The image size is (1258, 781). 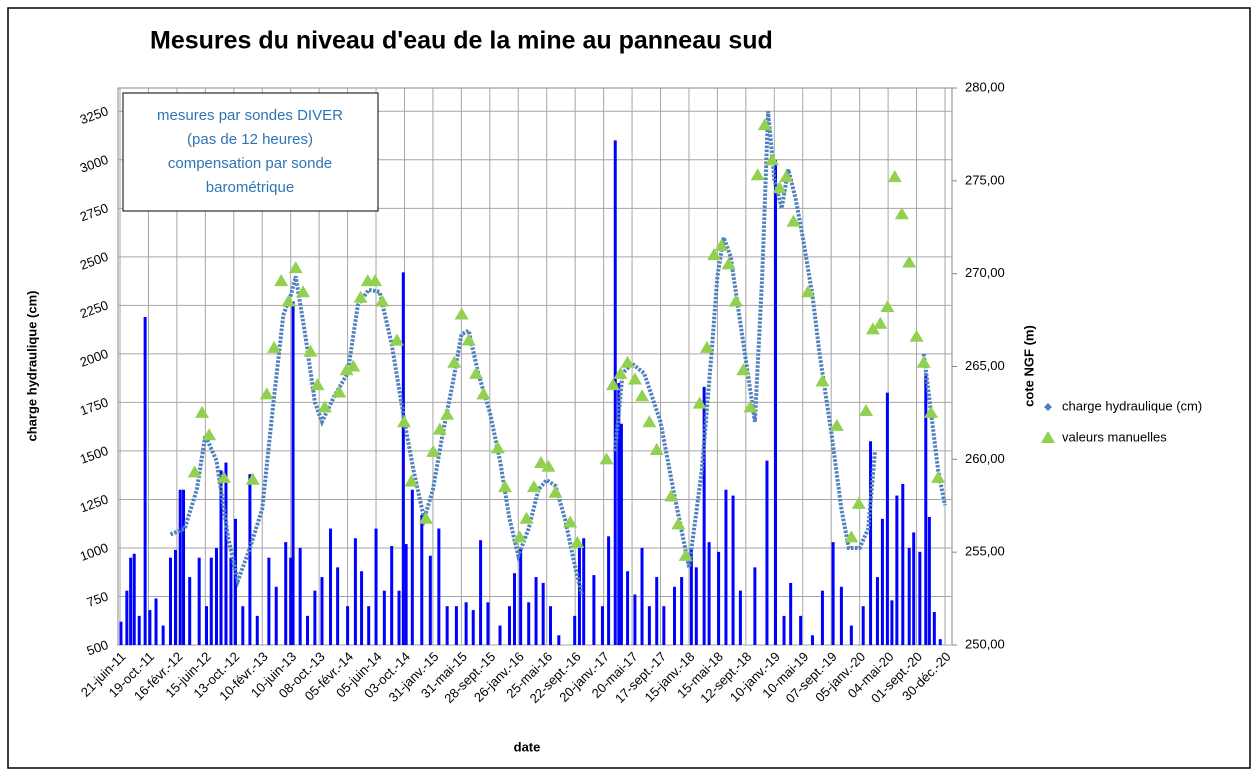 I want to click on y-tick-label: 750, so click(x=98, y=599).